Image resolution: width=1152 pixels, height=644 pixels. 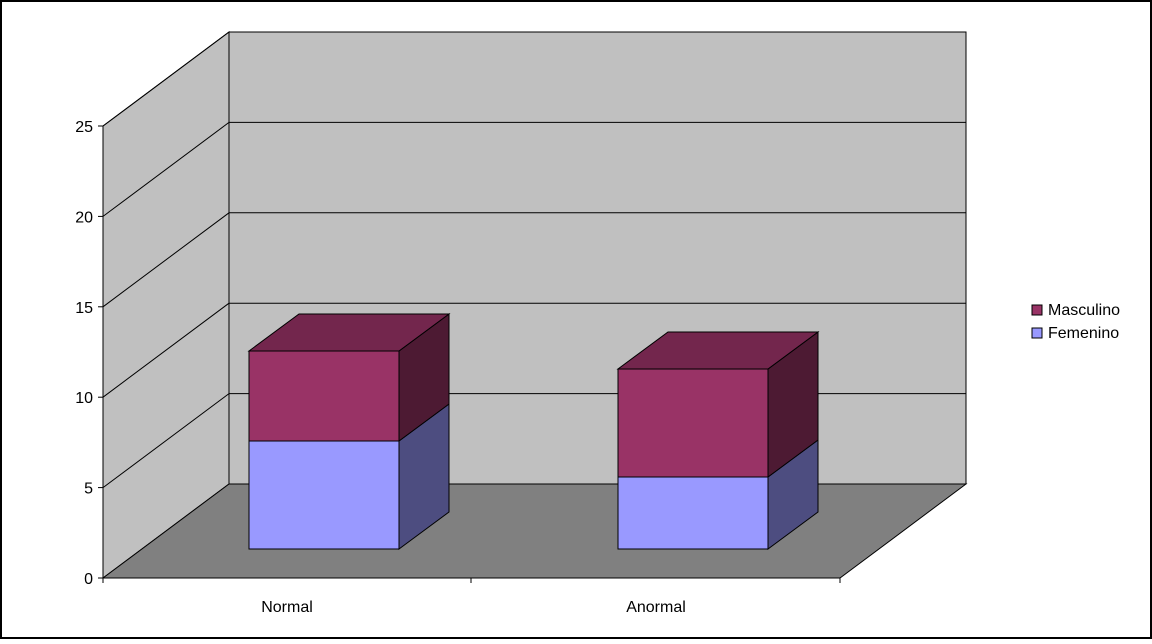 What do you see at coordinates (656, 607) in the screenshot?
I see `x-tick-label-anormal: Anormal` at bounding box center [656, 607].